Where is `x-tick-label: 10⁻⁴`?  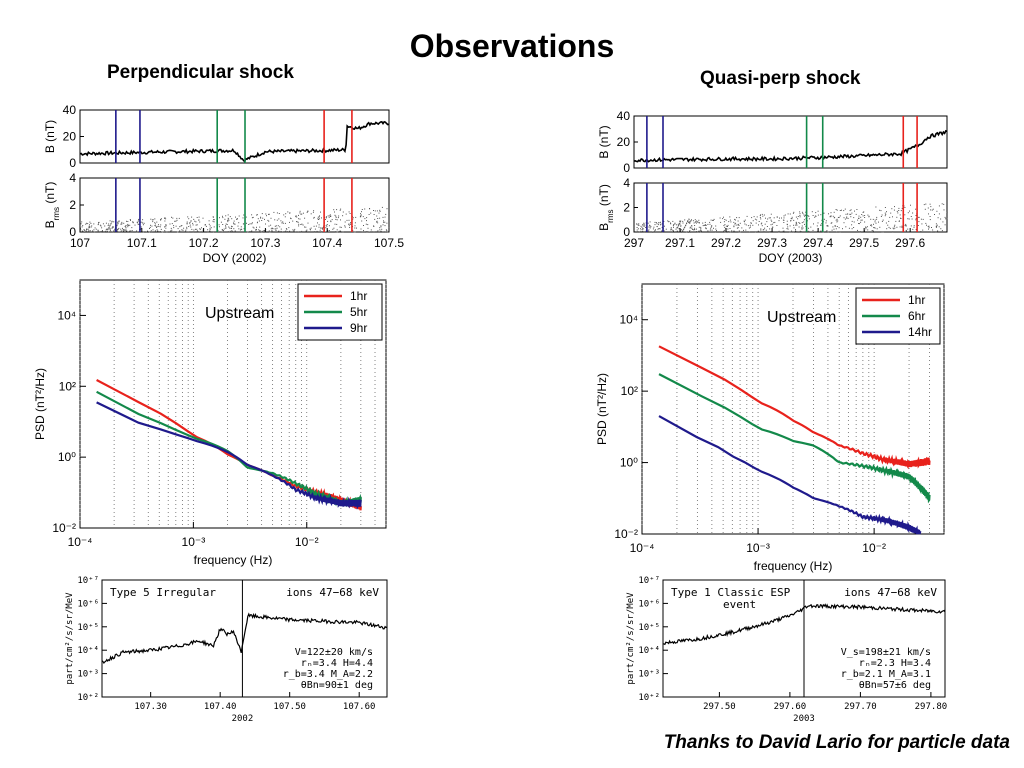 x-tick-label: 10⁻⁴ is located at coordinates (80, 542).